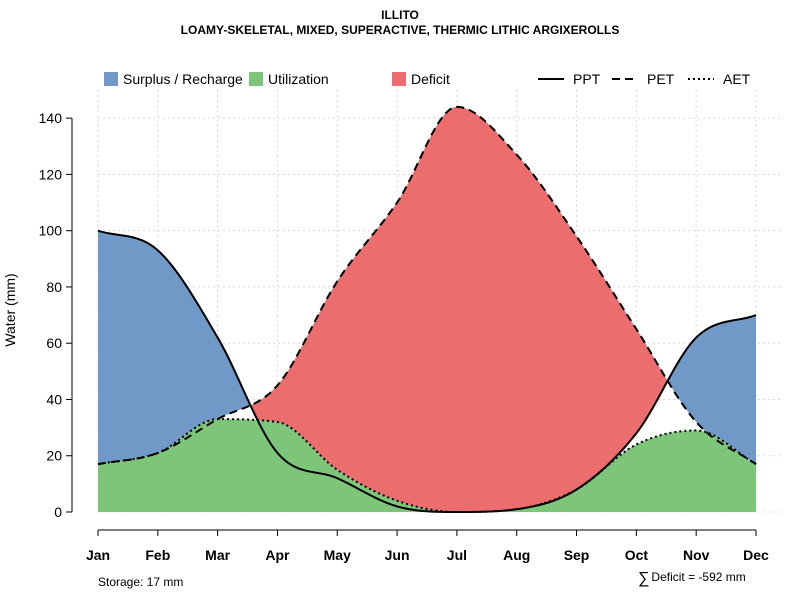 The image size is (800, 600). What do you see at coordinates (637, 555) in the screenshot?
I see `month-label-oct: Oct` at bounding box center [637, 555].